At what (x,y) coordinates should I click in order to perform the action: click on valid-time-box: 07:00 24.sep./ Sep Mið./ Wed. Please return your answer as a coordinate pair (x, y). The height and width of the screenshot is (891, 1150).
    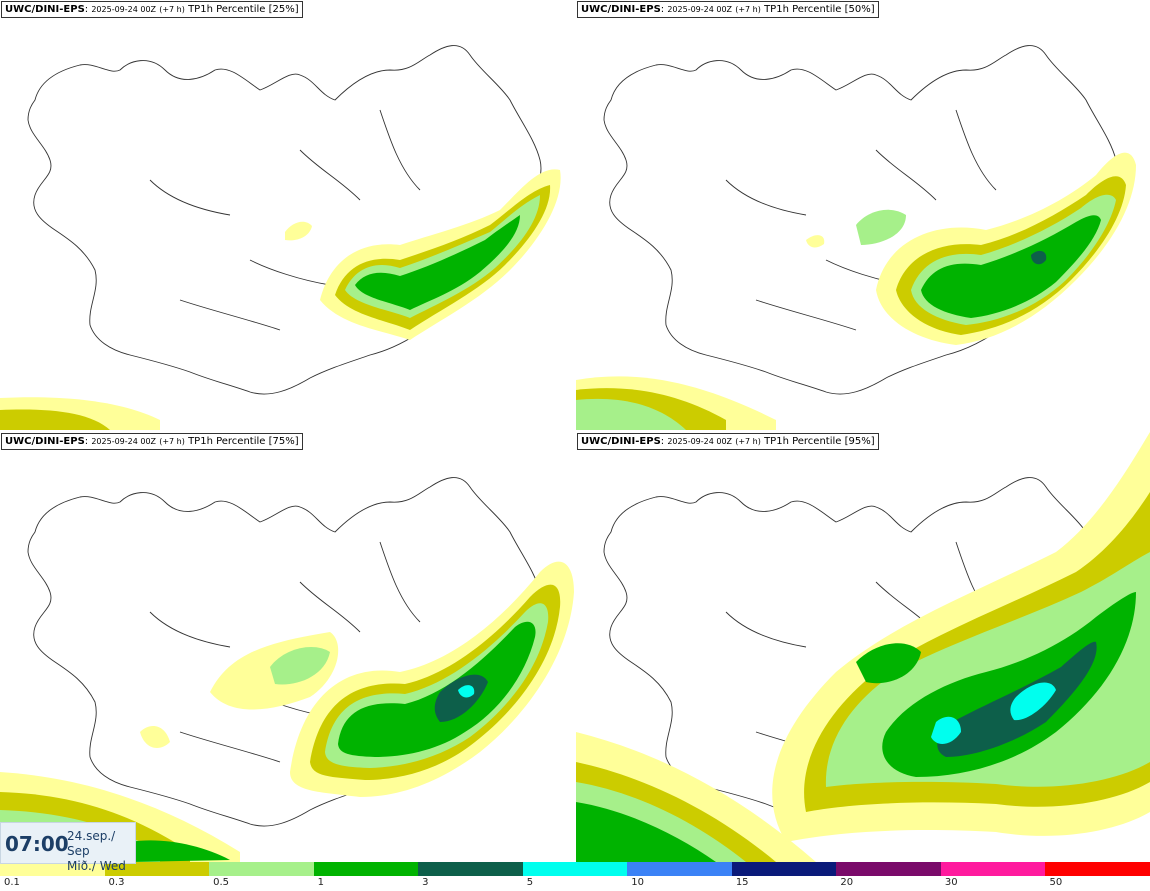
    Looking at the image, I should click on (68, 847).